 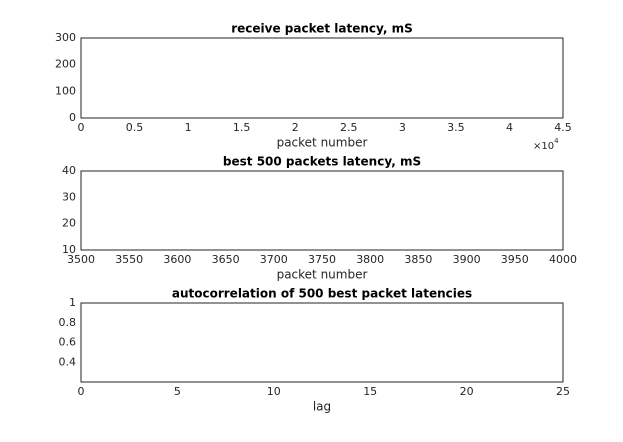 What do you see at coordinates (242, 127) in the screenshot?
I see `x-tick-label: 1.5` at bounding box center [242, 127].